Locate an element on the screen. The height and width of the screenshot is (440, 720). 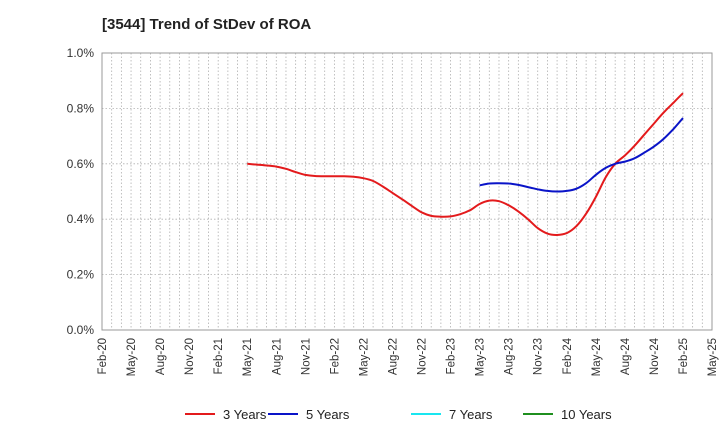
x-tick-label: Aug-21 is located at coordinates (277, 356).